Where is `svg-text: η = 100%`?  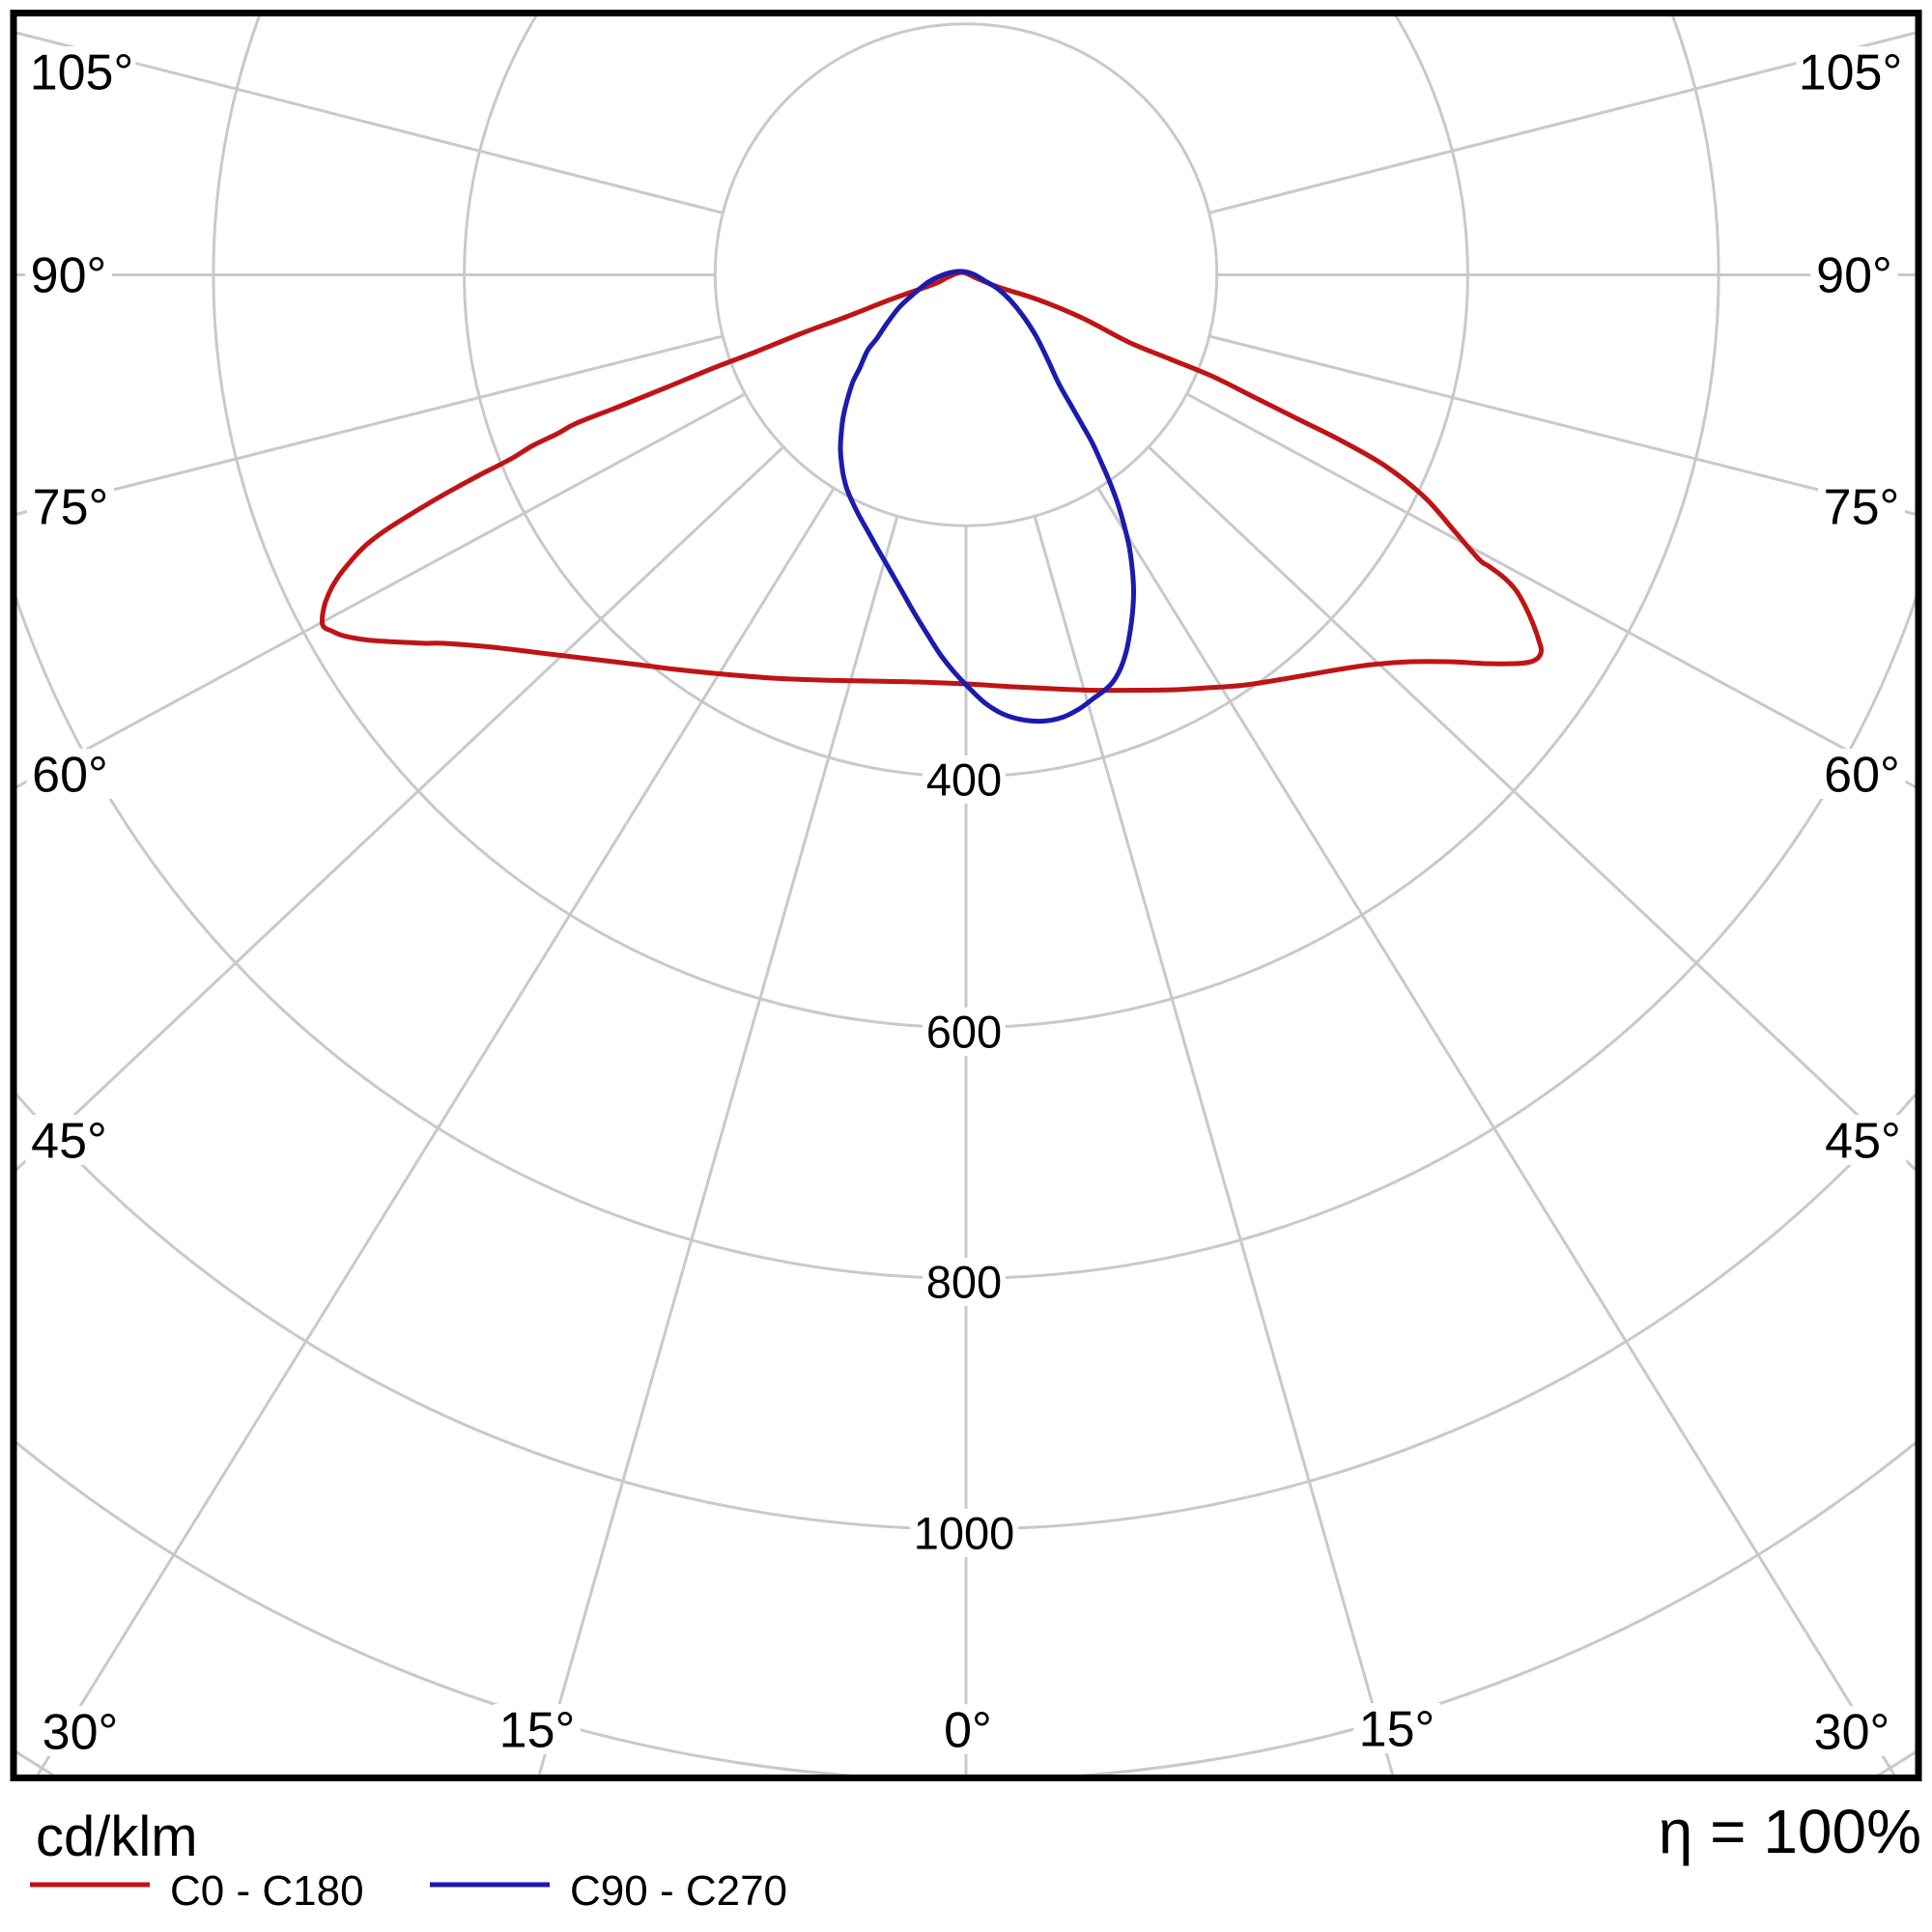 svg-text: η = 100% is located at coordinates (1790, 1831).